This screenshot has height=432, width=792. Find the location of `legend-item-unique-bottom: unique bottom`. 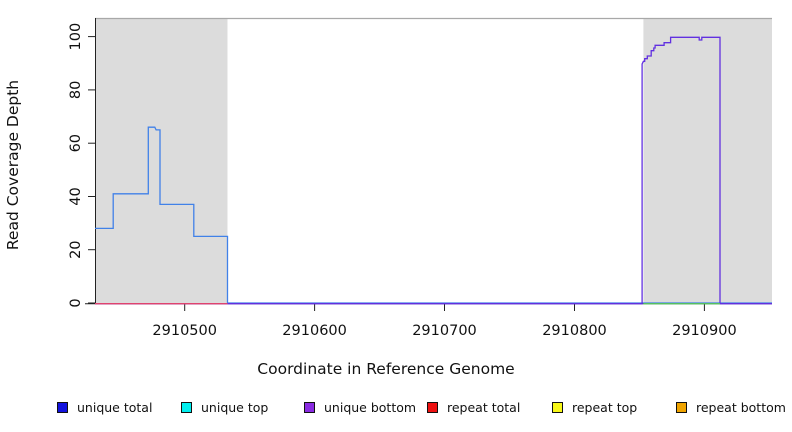

legend-item-unique-bottom: unique bottom is located at coordinates (360, 407).